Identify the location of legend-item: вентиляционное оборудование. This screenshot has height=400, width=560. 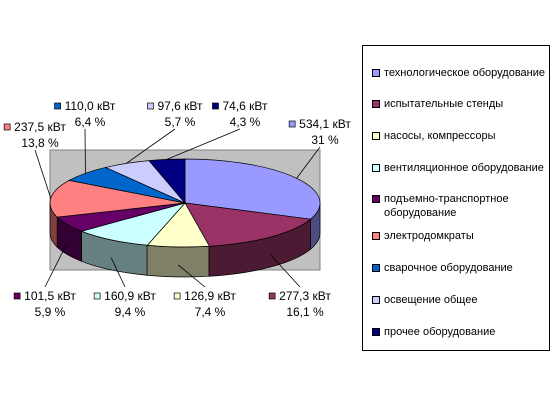
(463, 168).